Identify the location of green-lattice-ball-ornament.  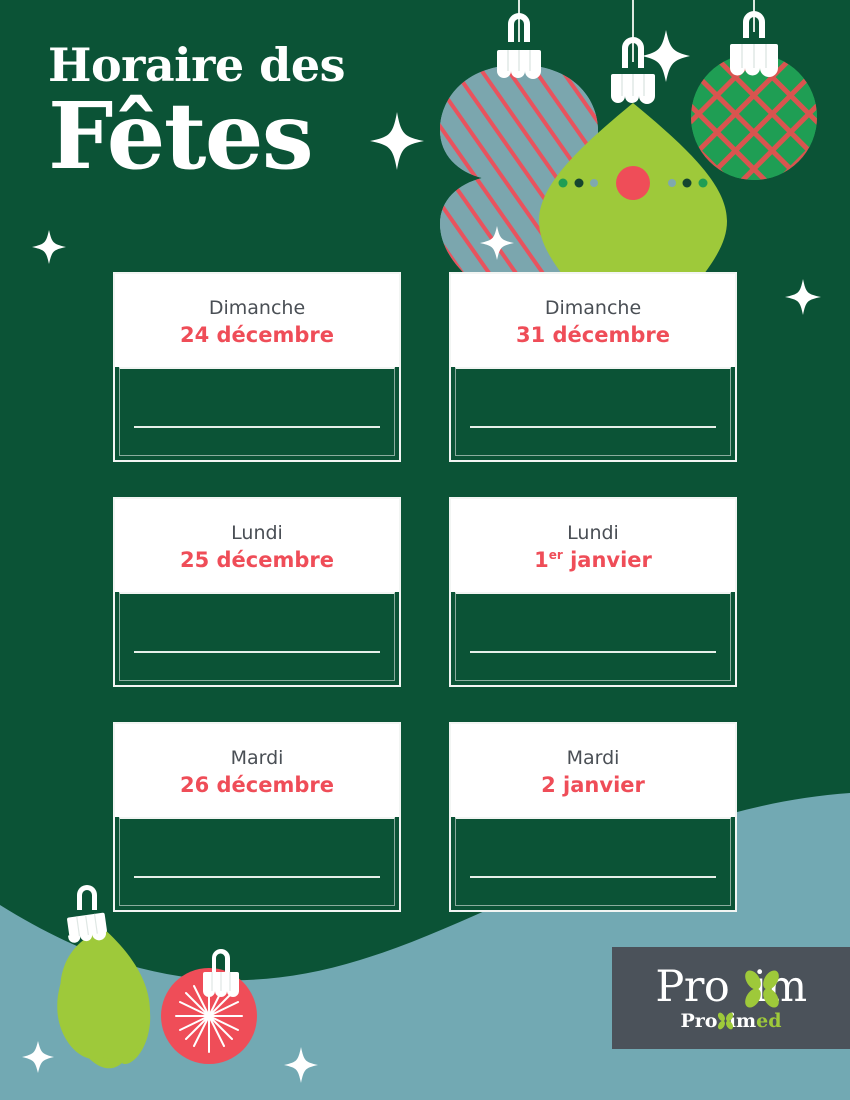
(754, 95).